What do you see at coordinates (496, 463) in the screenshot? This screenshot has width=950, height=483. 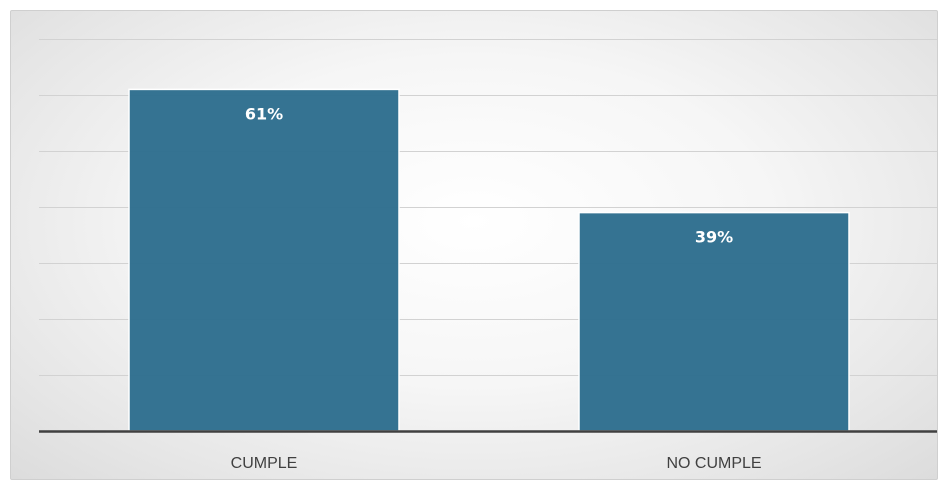 I see `category-labels: CUMPLE NO CUMPLE` at bounding box center [496, 463].